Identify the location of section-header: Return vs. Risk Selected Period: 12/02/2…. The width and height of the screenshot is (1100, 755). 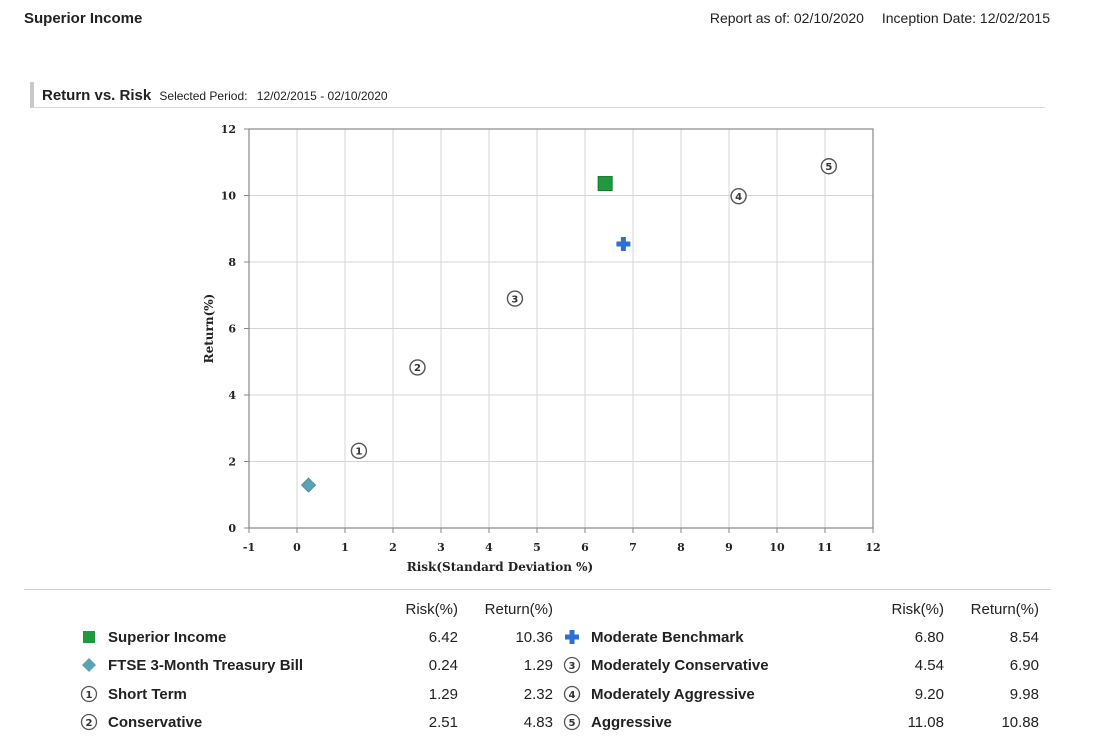
(537, 95).